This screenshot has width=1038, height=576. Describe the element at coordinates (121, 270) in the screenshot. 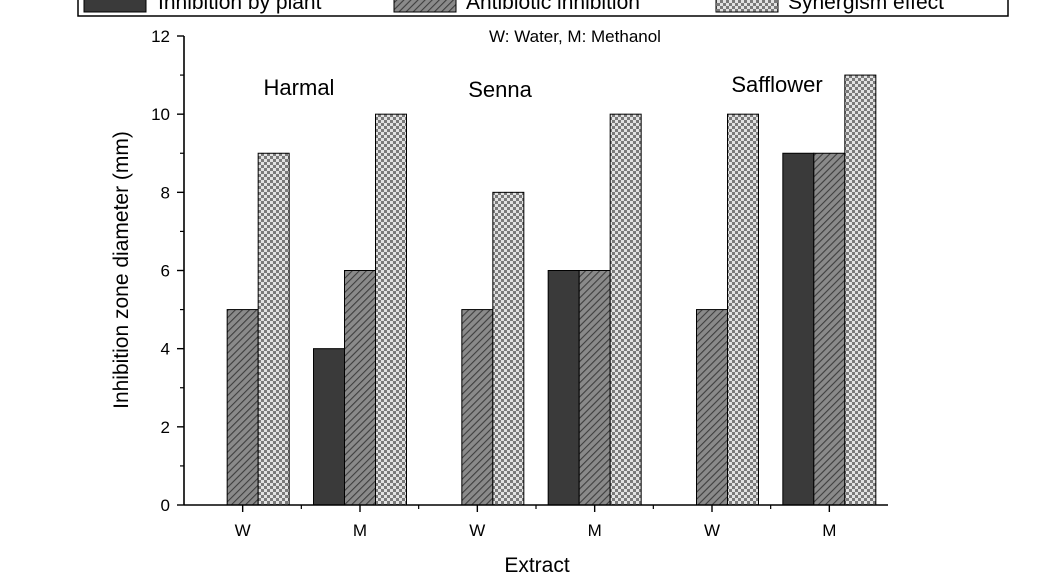

I see `y-axis-title: Inhibition zone diameter (mm)` at that location.